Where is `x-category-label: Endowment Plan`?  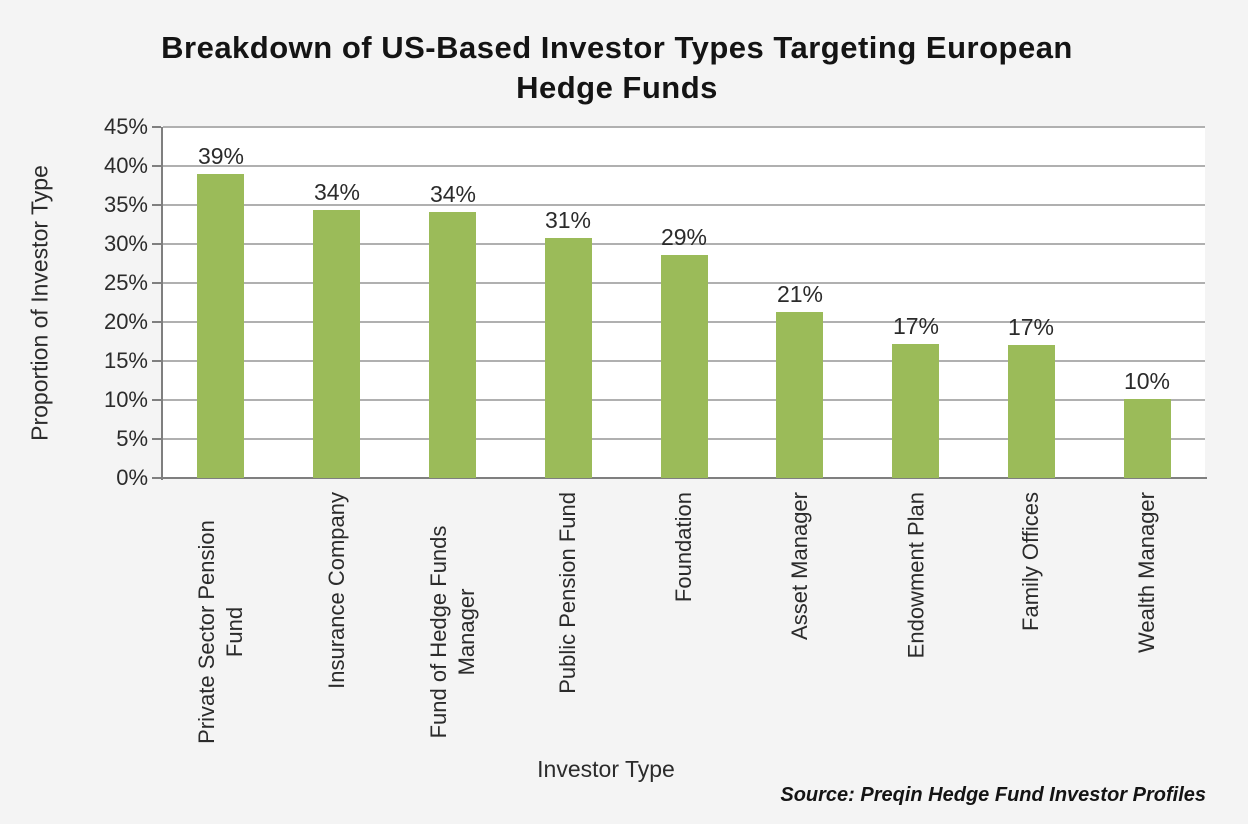 x-category-label: Endowment Plan is located at coordinates (915, 575).